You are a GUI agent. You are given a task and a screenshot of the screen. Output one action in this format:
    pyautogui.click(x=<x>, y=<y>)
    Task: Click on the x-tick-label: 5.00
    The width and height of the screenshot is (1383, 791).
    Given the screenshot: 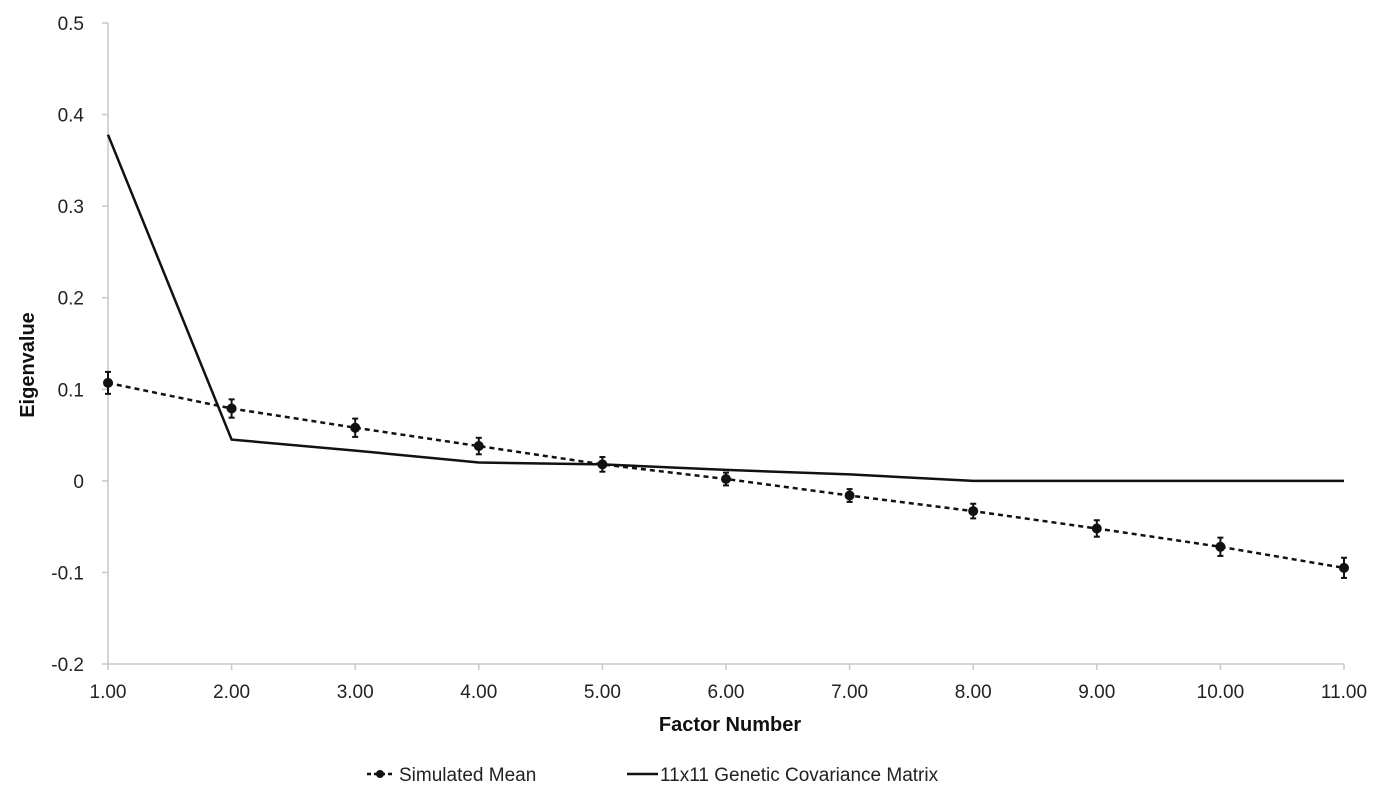 What is the action you would take?
    pyautogui.click(x=602, y=692)
    